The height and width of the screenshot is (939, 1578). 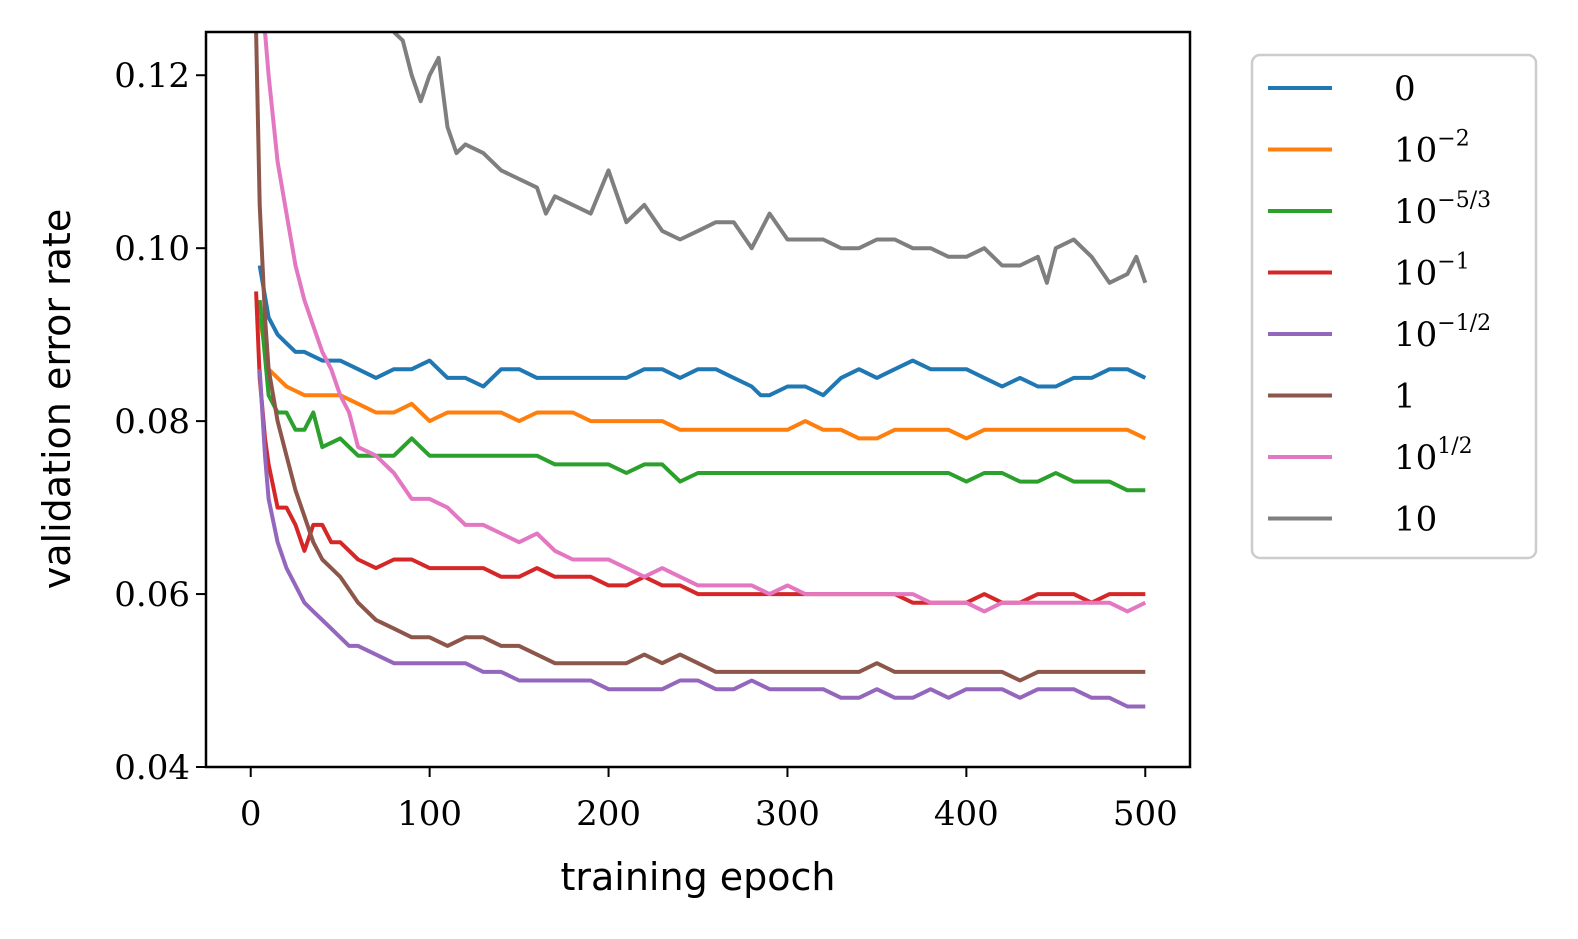 I want to click on x-tick-label: 500, so click(x=1145, y=814).